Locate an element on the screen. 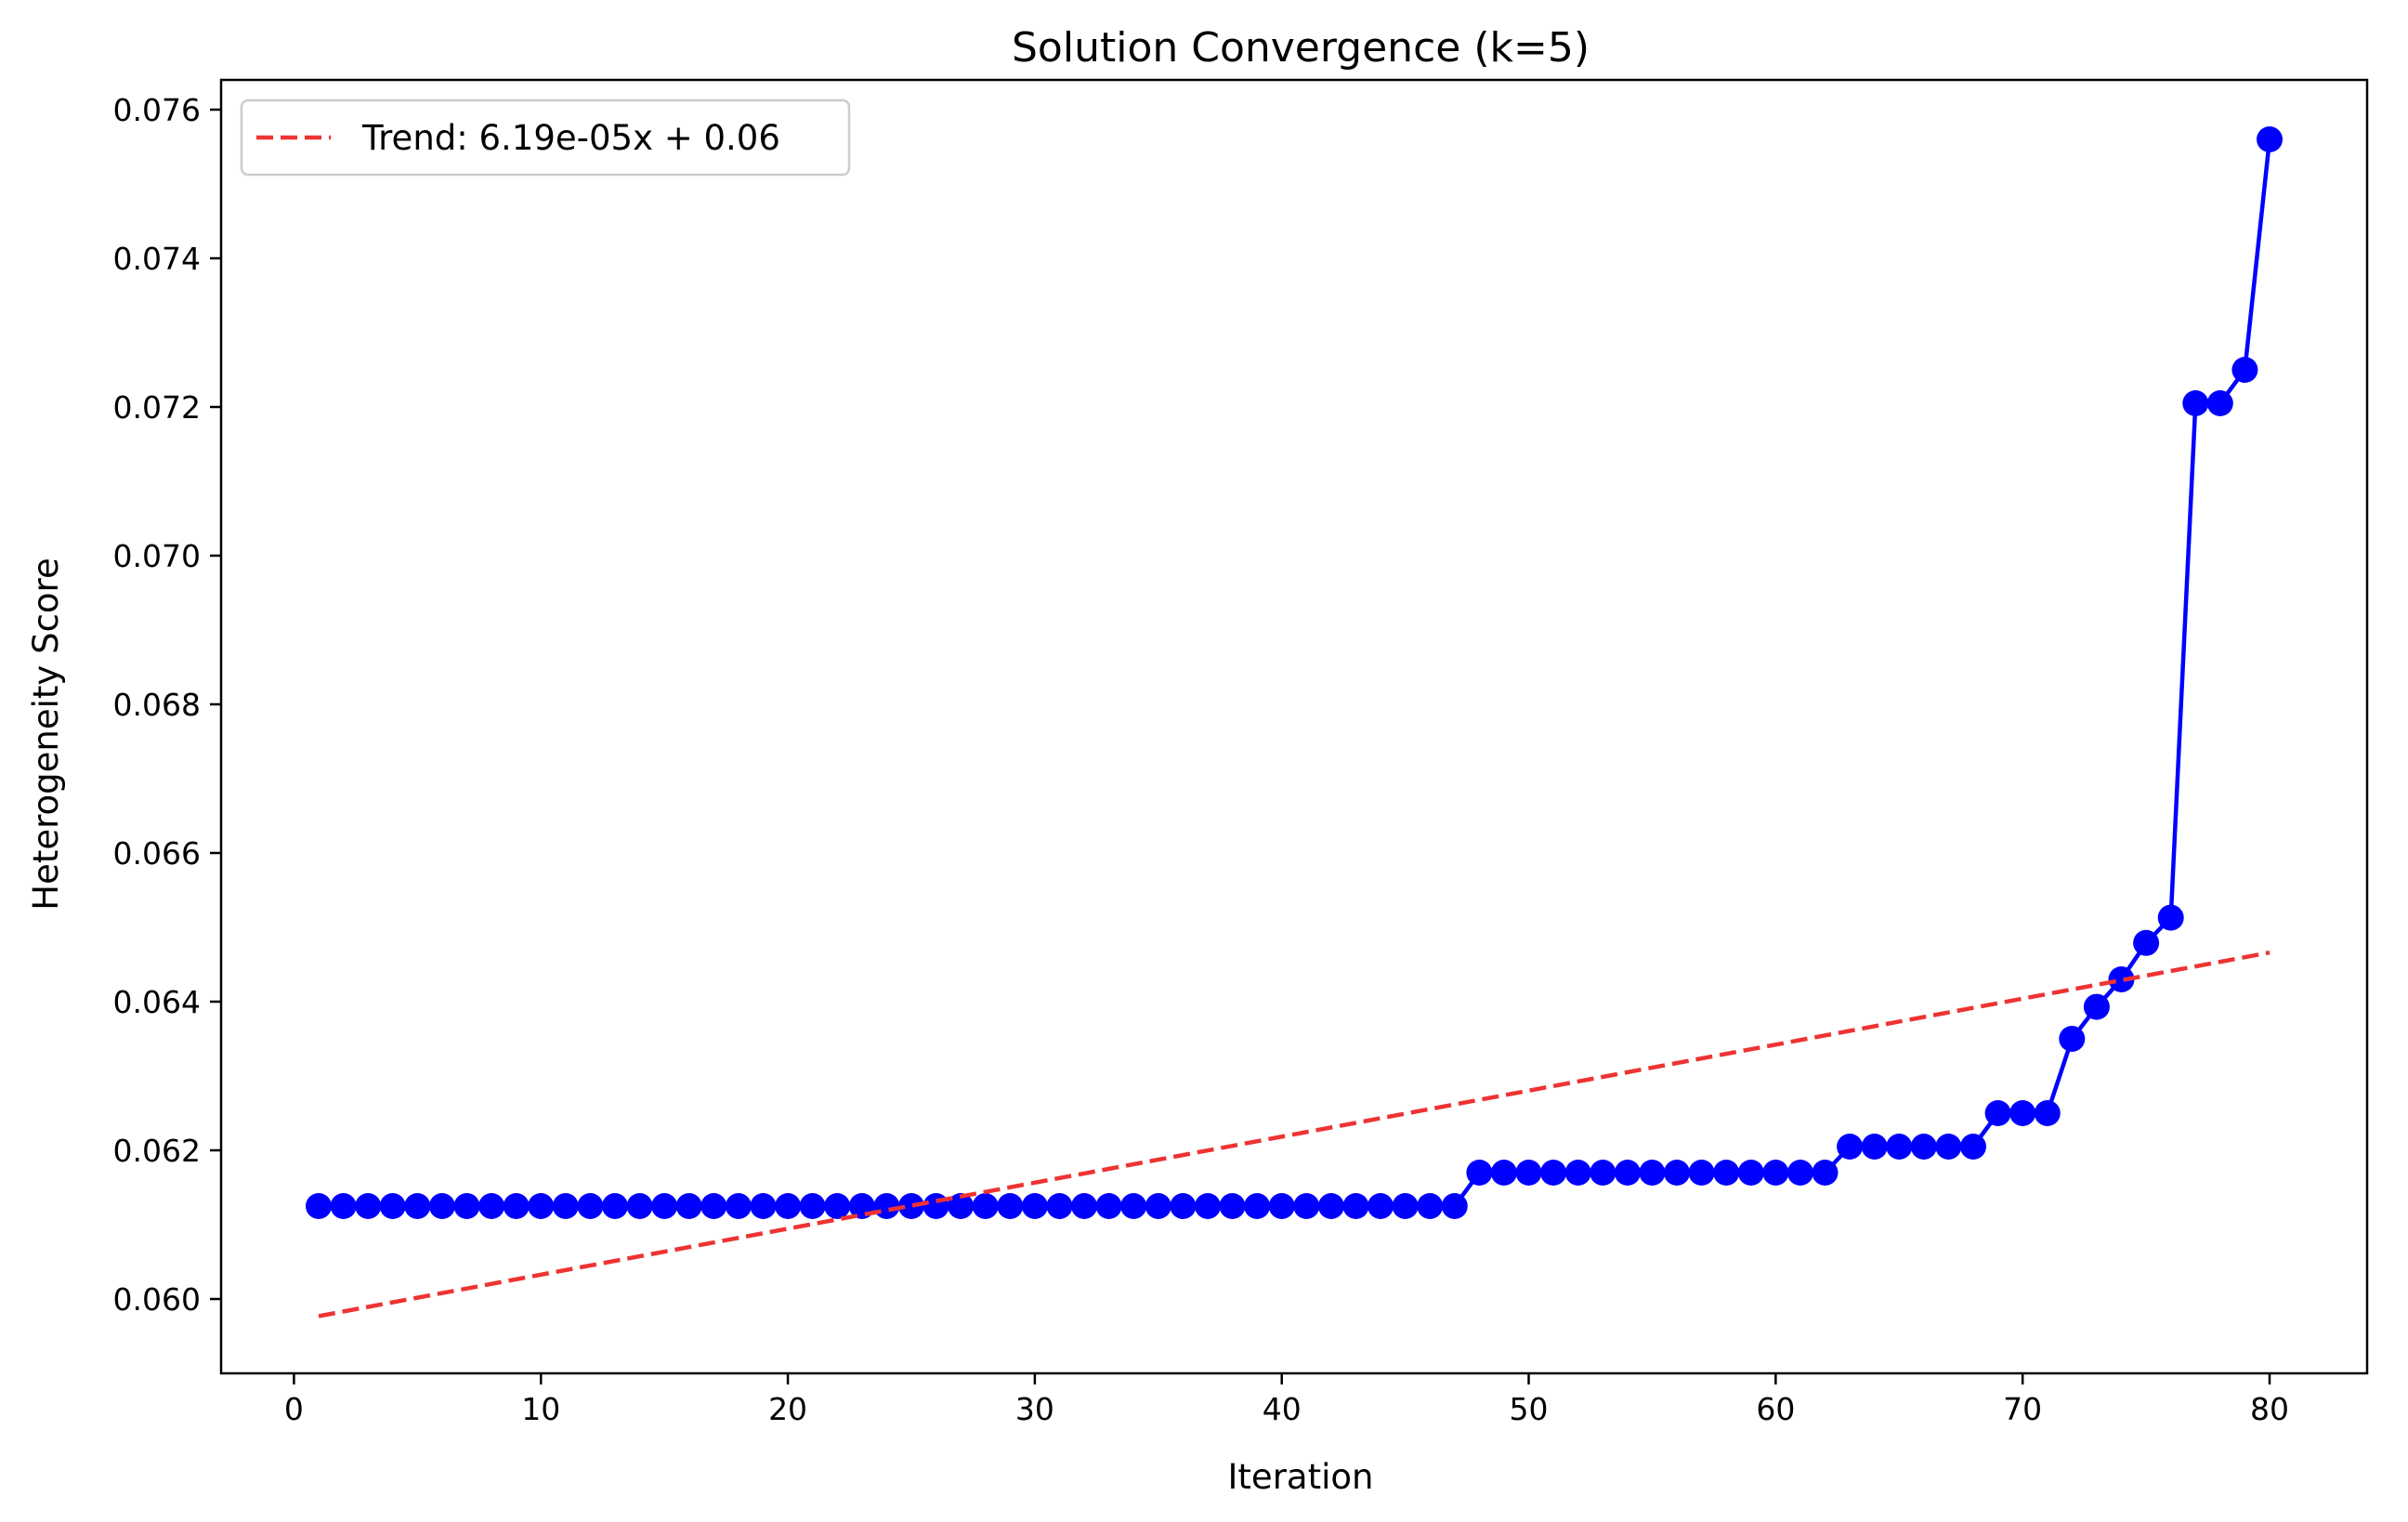 The height and width of the screenshot is (1522, 2408). legend-box is located at coordinates (545, 138).